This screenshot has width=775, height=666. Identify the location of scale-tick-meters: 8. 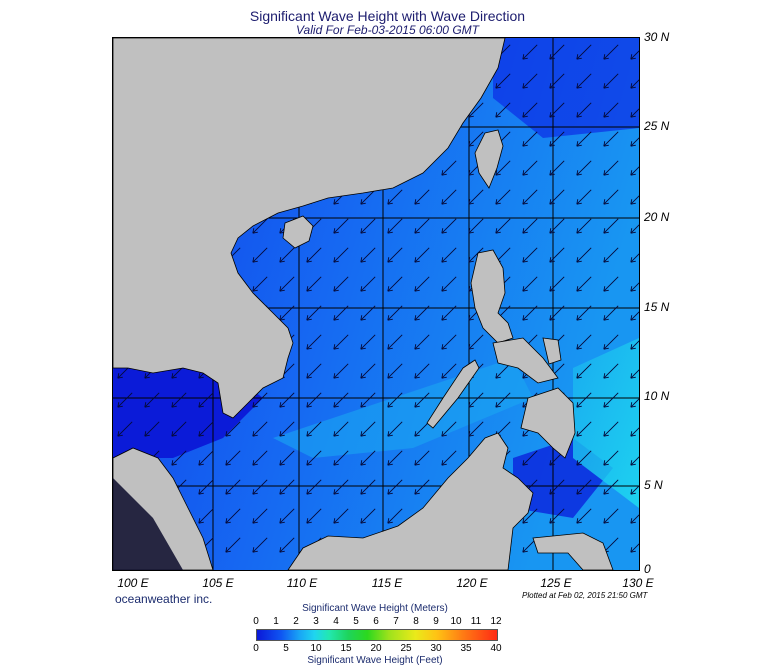
(416, 621).